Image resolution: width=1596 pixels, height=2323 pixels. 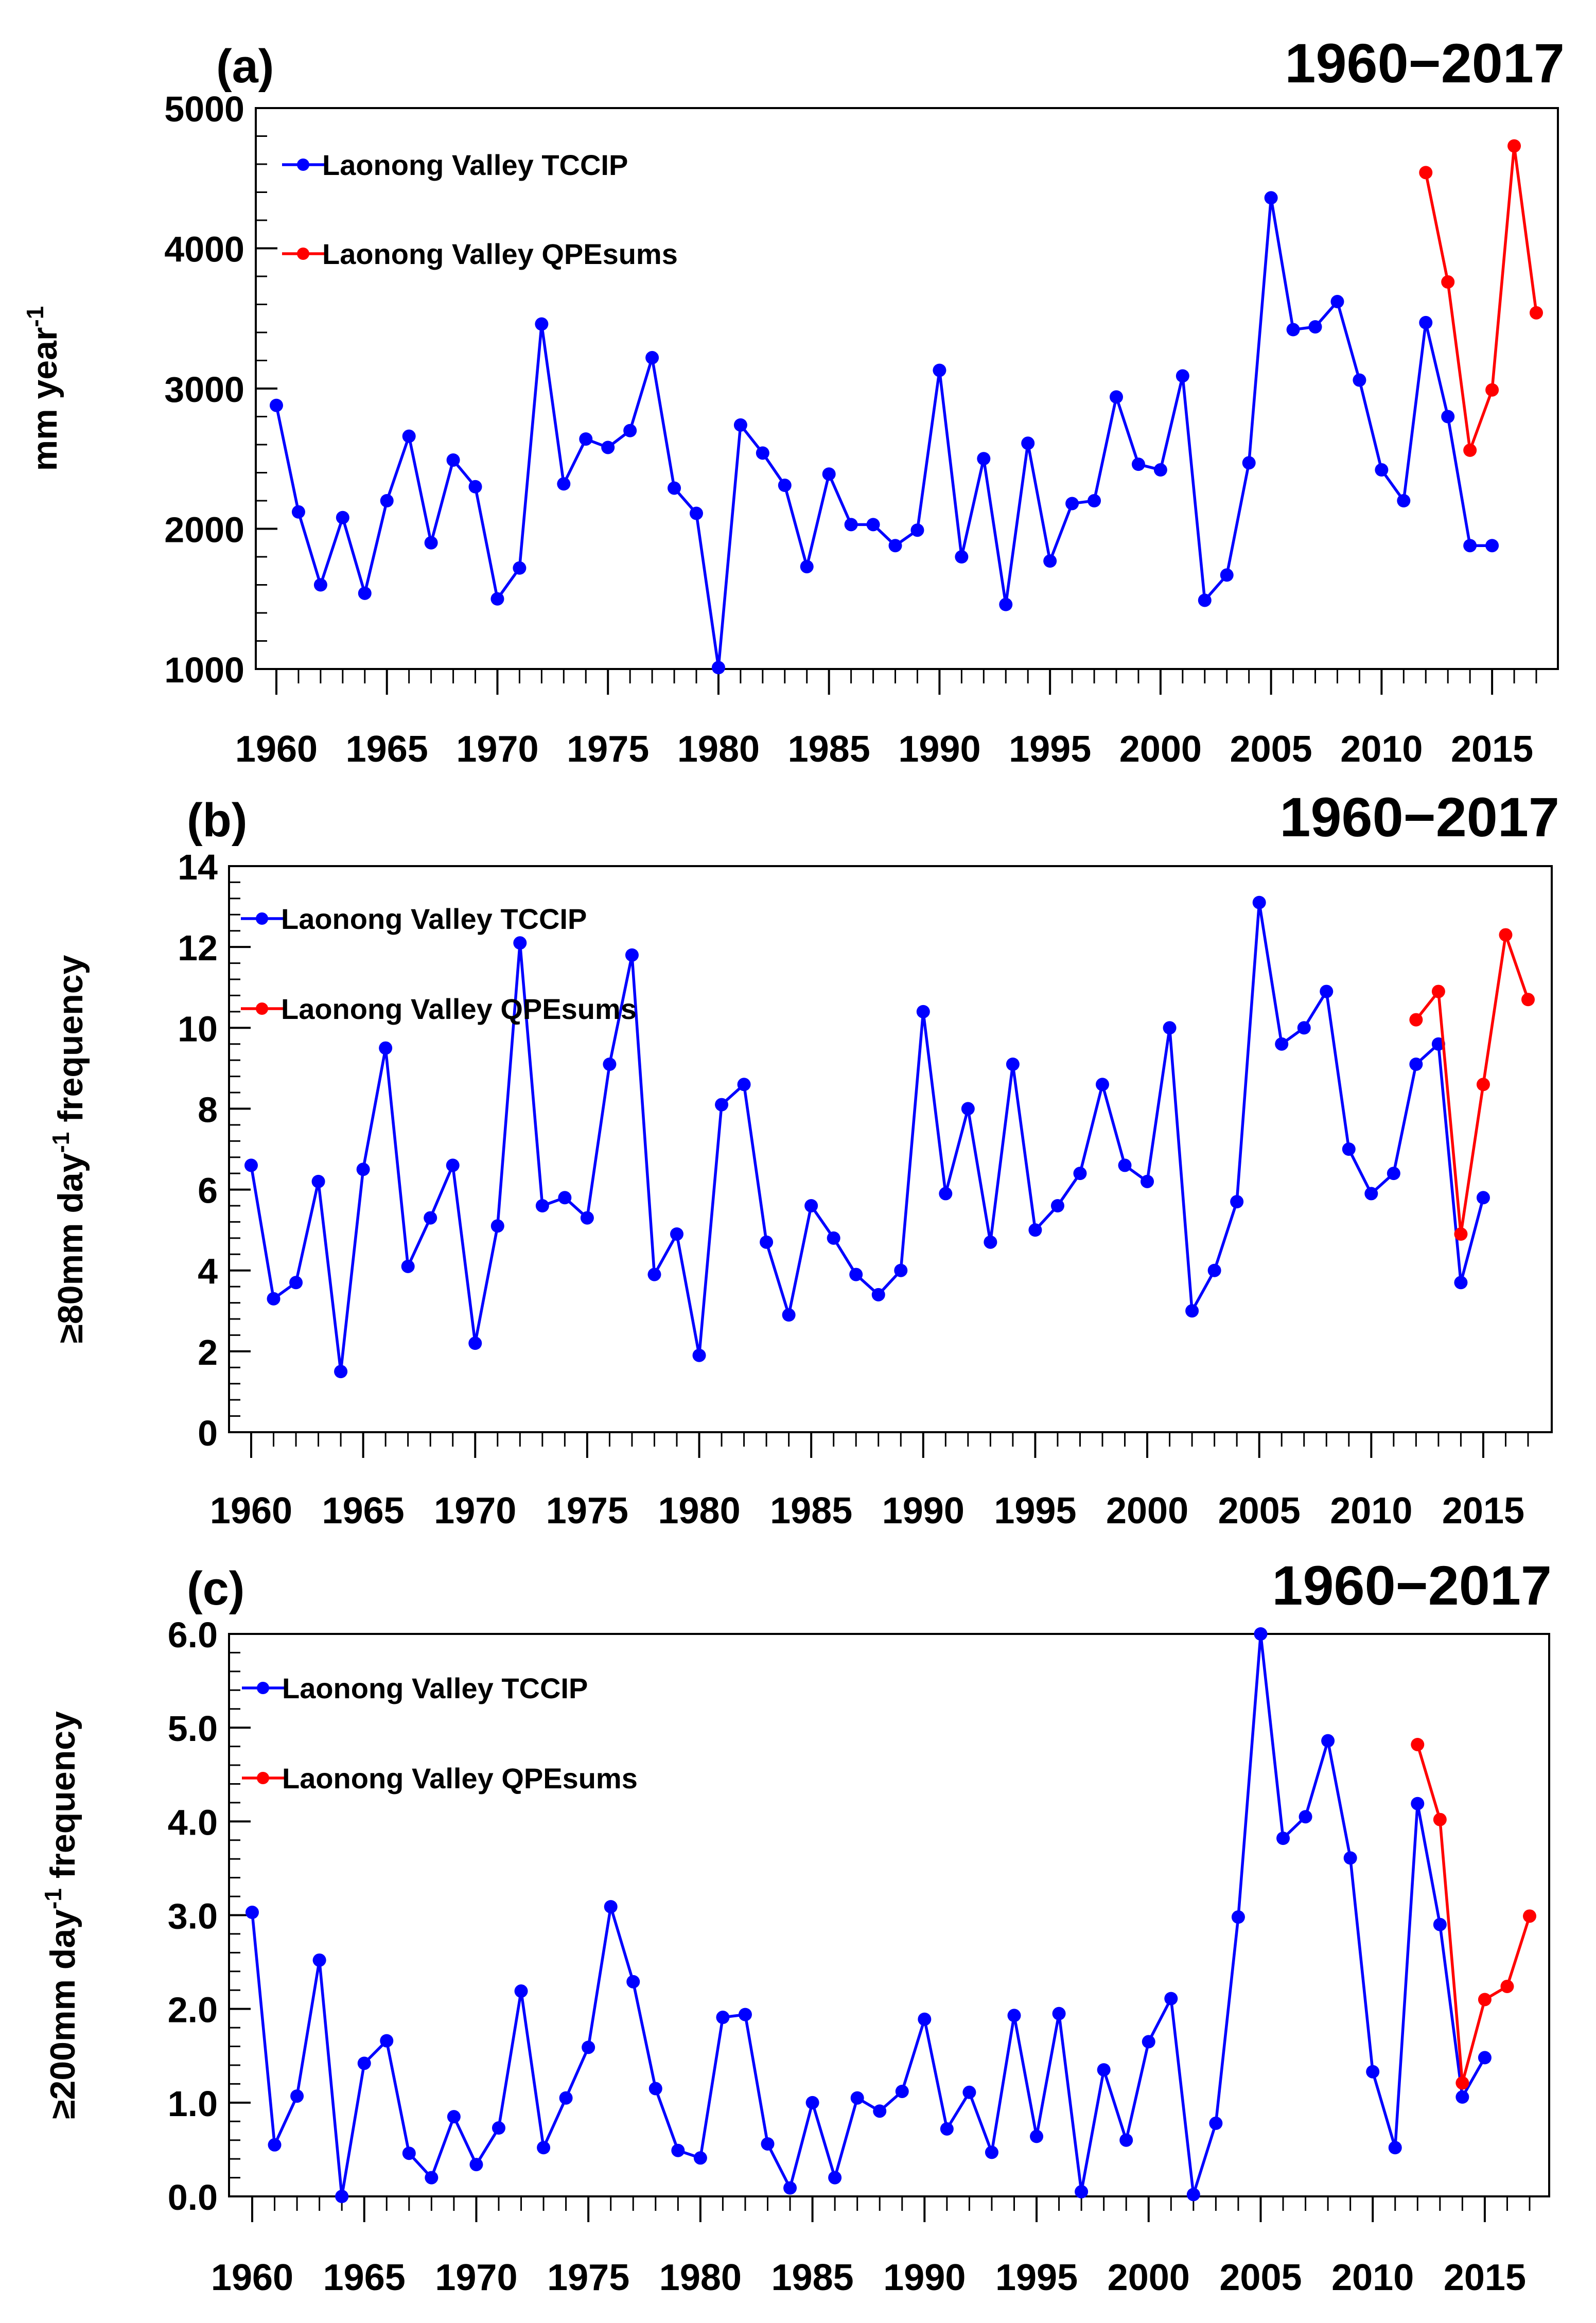 I want to click on data-point-tccip-2000, so click(x=1148, y=2042).